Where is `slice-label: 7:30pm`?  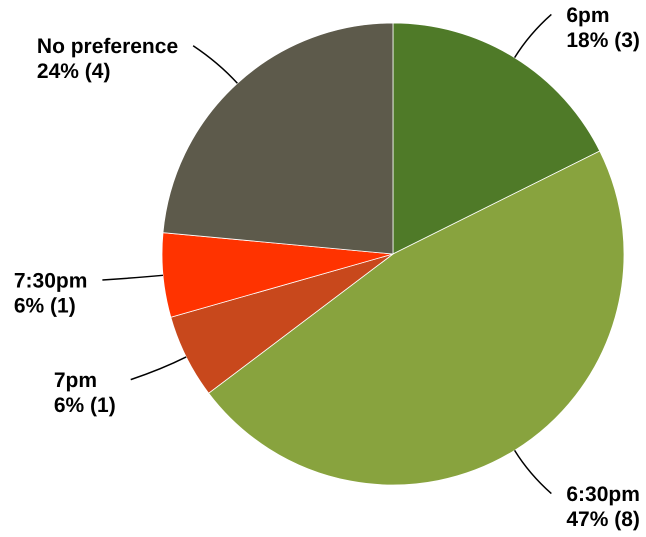
slice-label: 7:30pm is located at coordinates (51, 281).